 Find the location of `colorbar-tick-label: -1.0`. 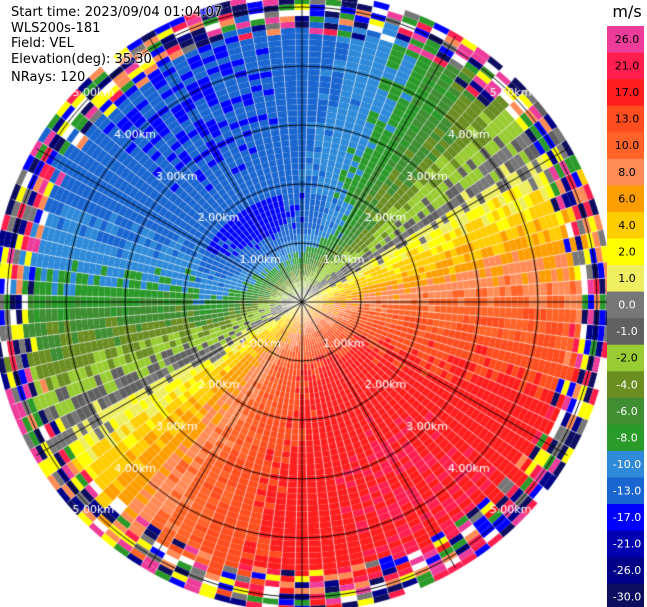

colorbar-tick-label: -1.0 is located at coordinates (626, 331).